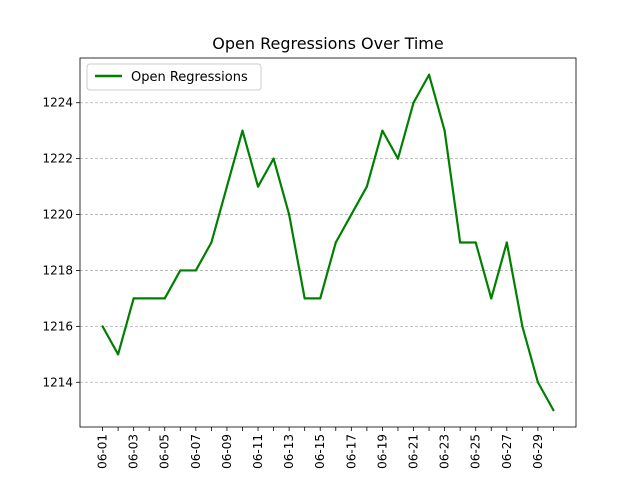 The height and width of the screenshot is (485, 640). I want to click on x-tick-label: 06-17, so click(351, 451).